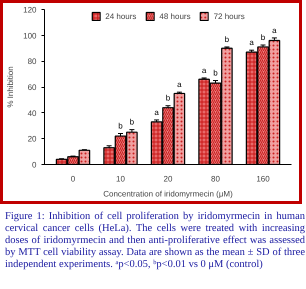 The image size is (306, 289). Describe the element at coordinates (263, 179) in the screenshot. I see `x-tick-label: 160` at that location.